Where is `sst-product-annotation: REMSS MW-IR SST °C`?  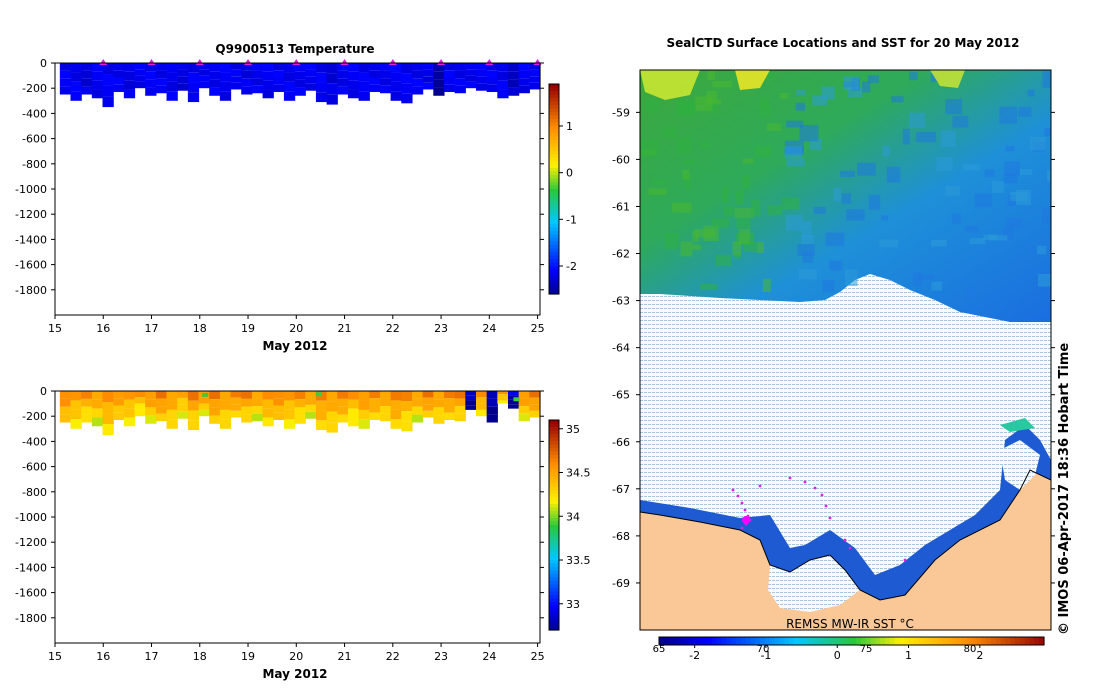 sst-product-annotation: REMSS MW-IR SST °C is located at coordinates (850, 624).